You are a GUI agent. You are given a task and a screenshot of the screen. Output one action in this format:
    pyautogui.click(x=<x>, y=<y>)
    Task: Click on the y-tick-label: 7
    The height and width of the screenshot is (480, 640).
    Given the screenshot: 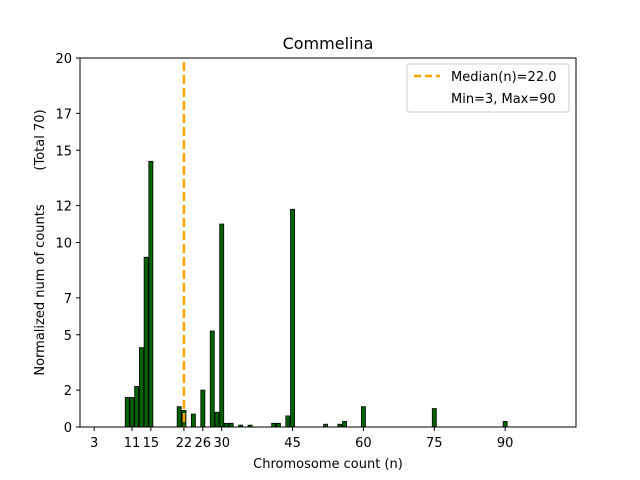 What is the action you would take?
    pyautogui.click(x=68, y=299)
    